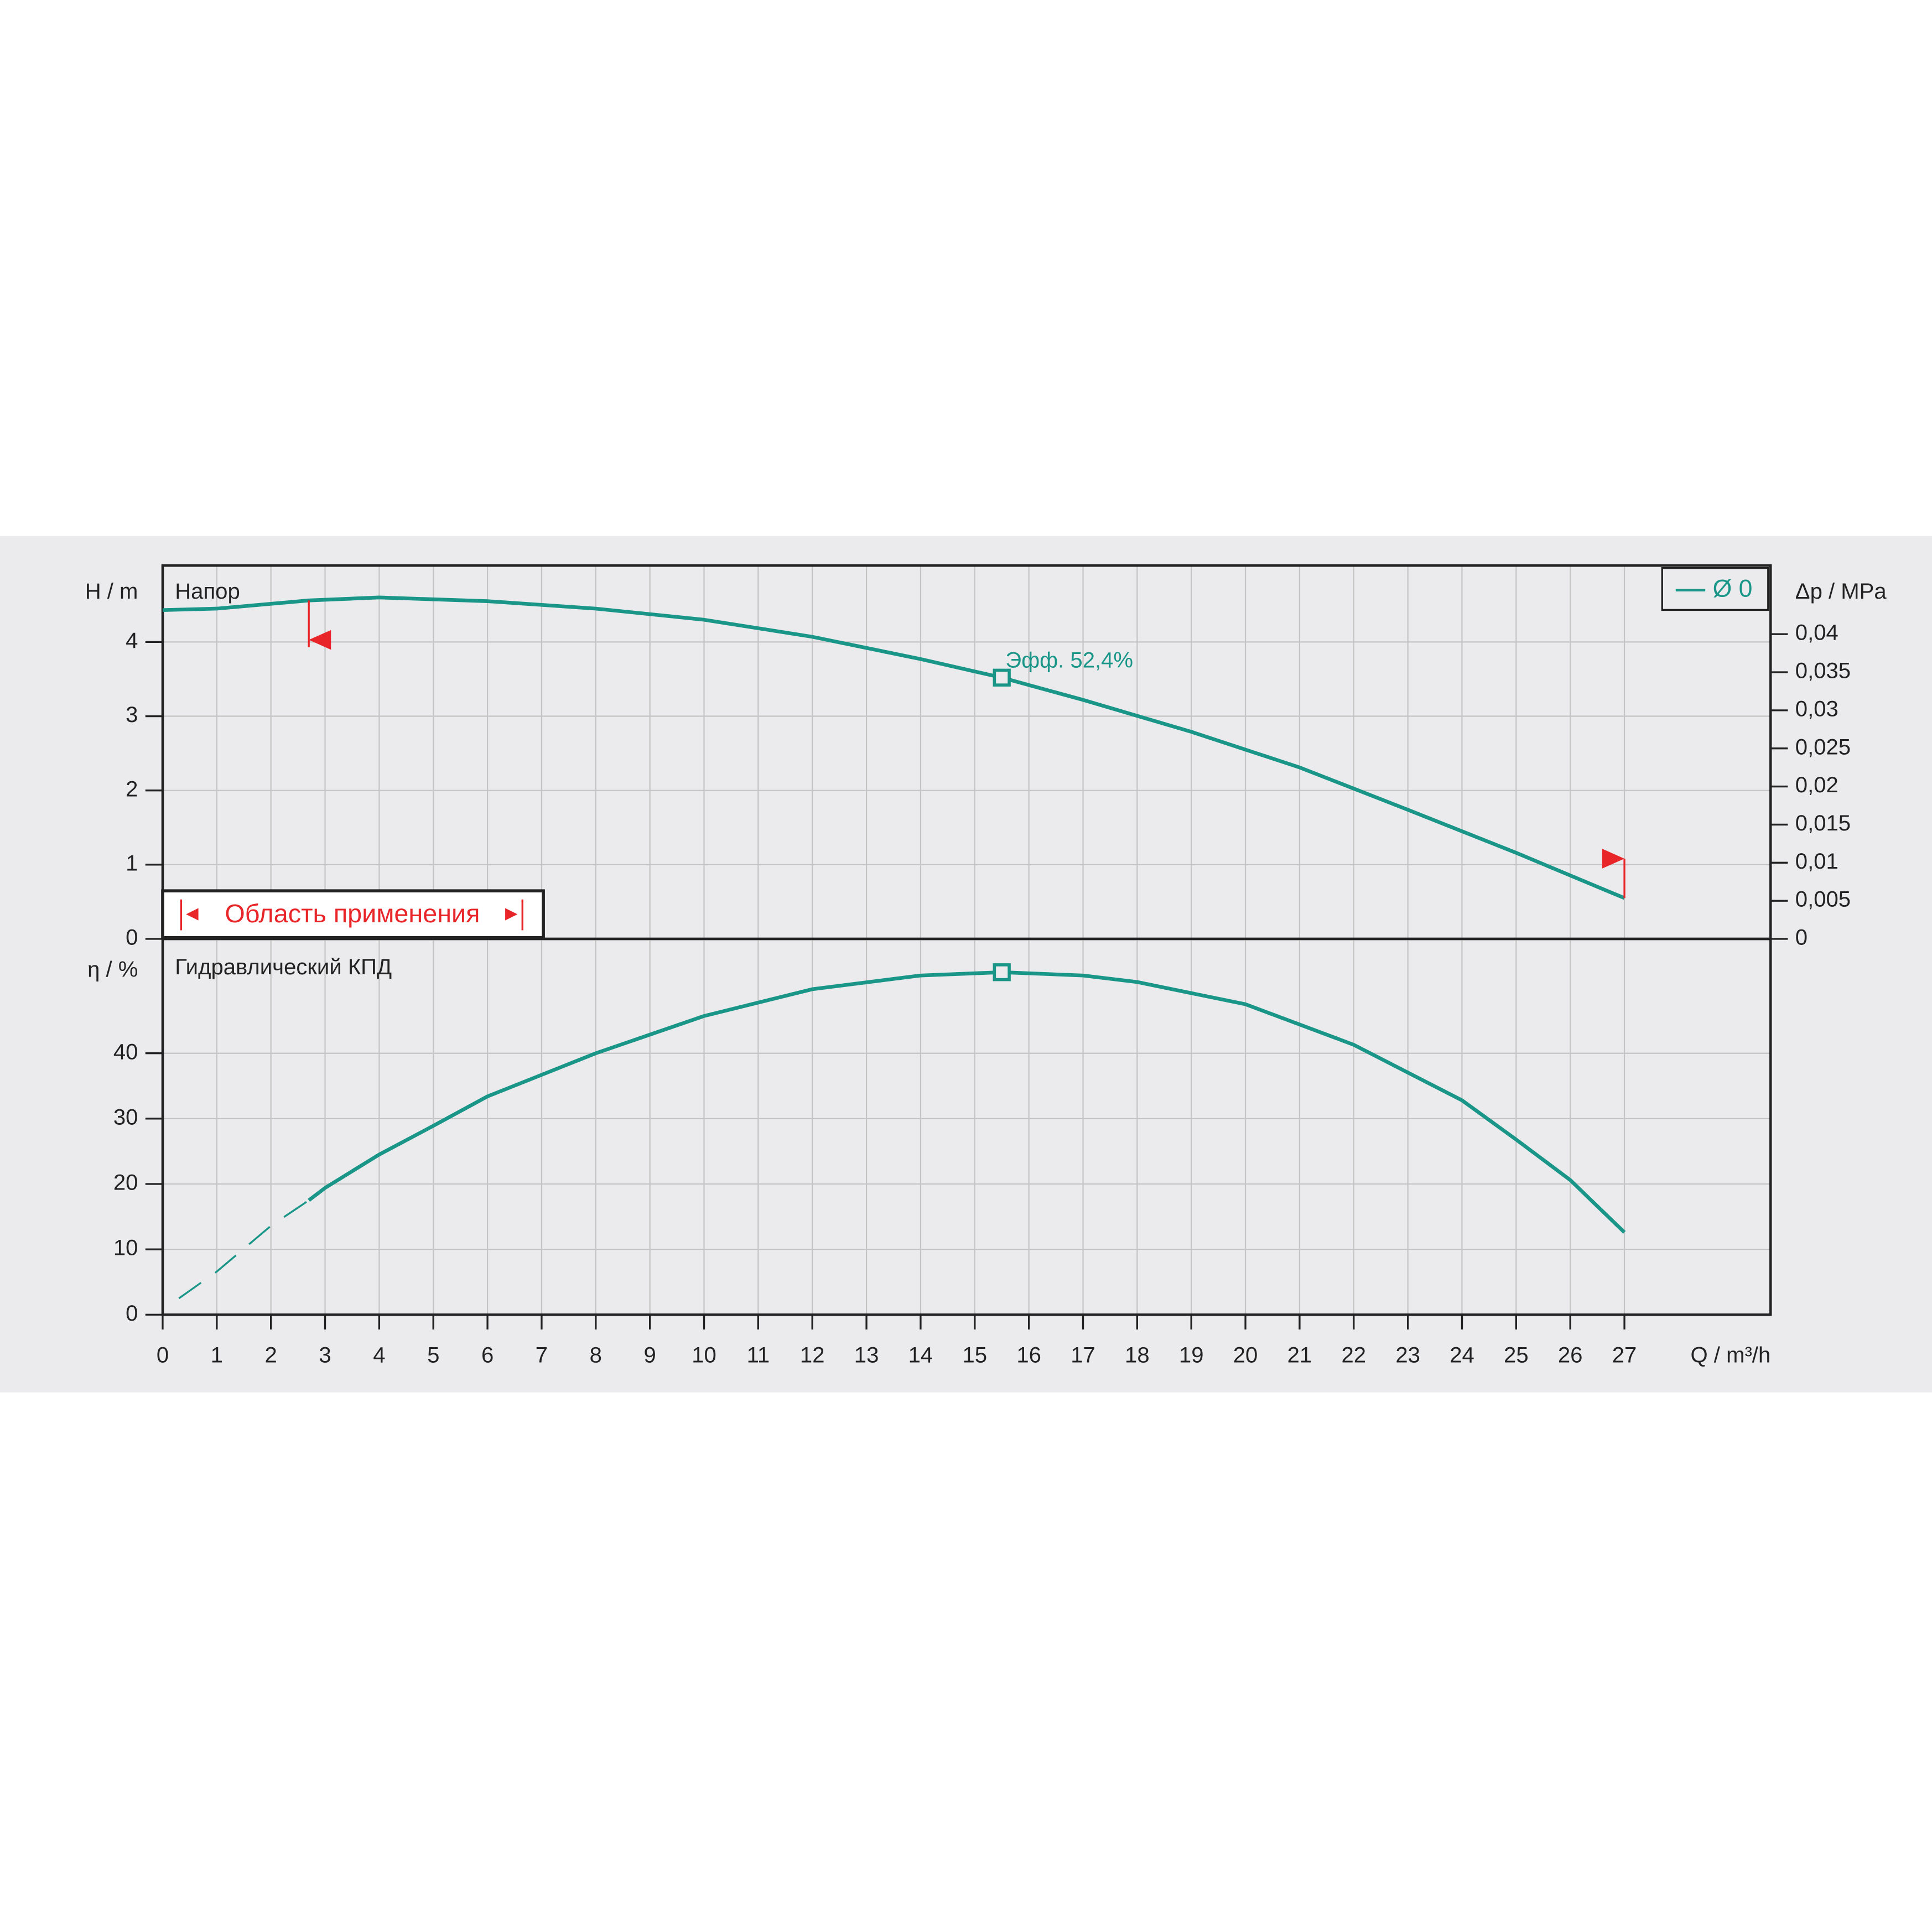 This screenshot has height=1932, width=1932. I want to click on x-tick-label: 1, so click(217, 1356).